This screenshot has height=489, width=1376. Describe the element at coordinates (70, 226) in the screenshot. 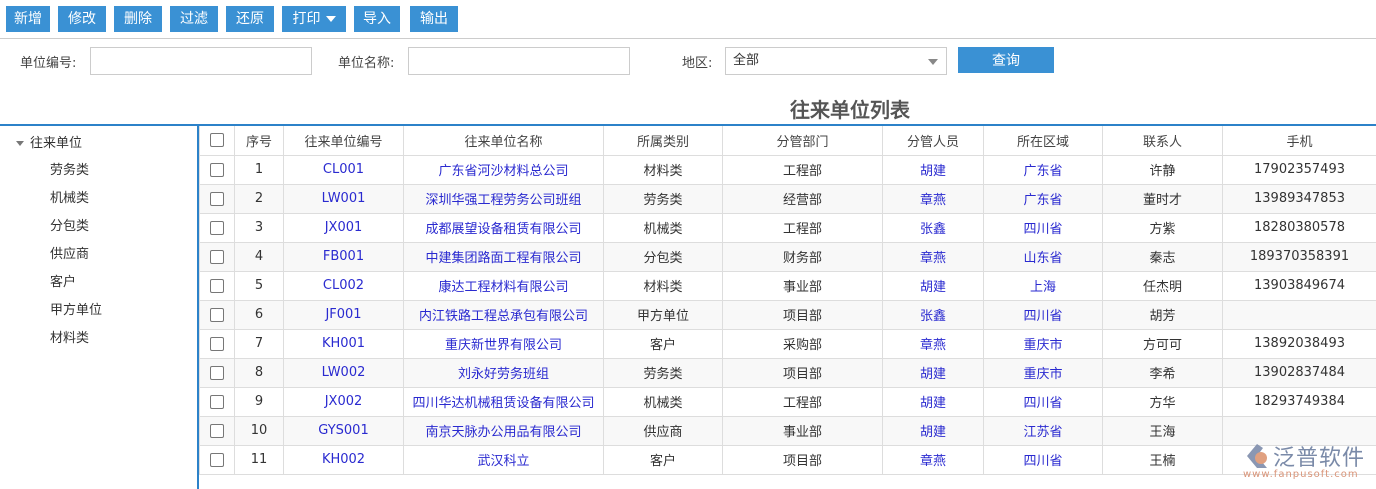

I see `tree-item: 分包类` at that location.